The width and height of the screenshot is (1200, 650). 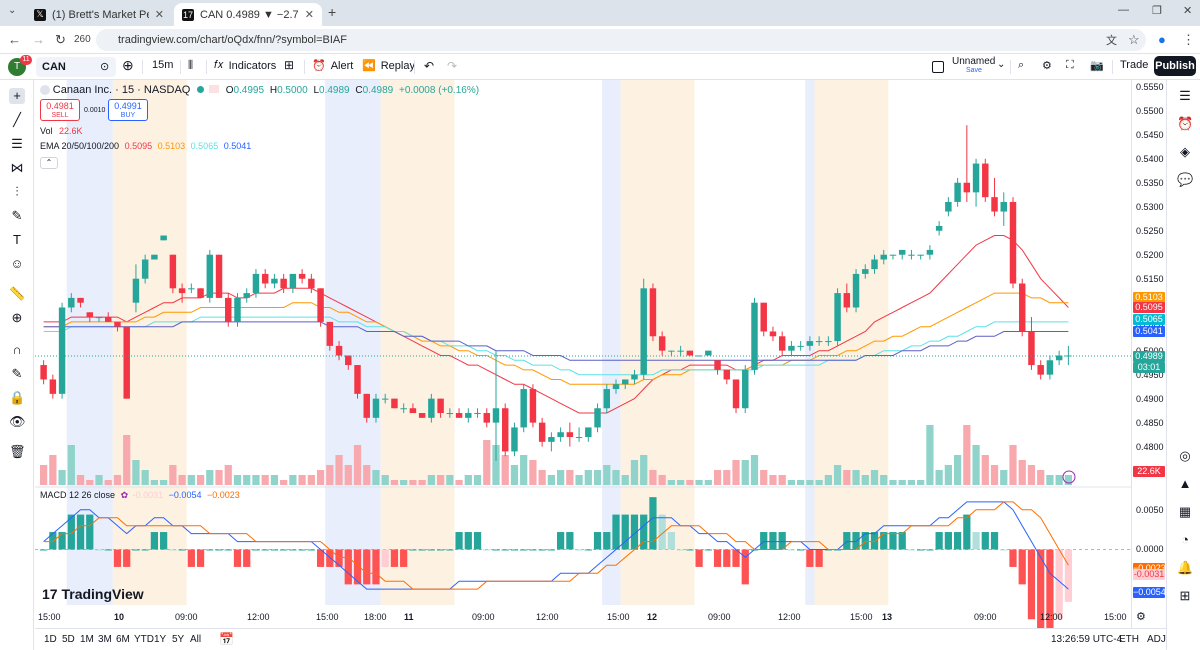 What do you see at coordinates (1188, 11) in the screenshot?
I see `close-window-icon: ✕` at bounding box center [1188, 11].